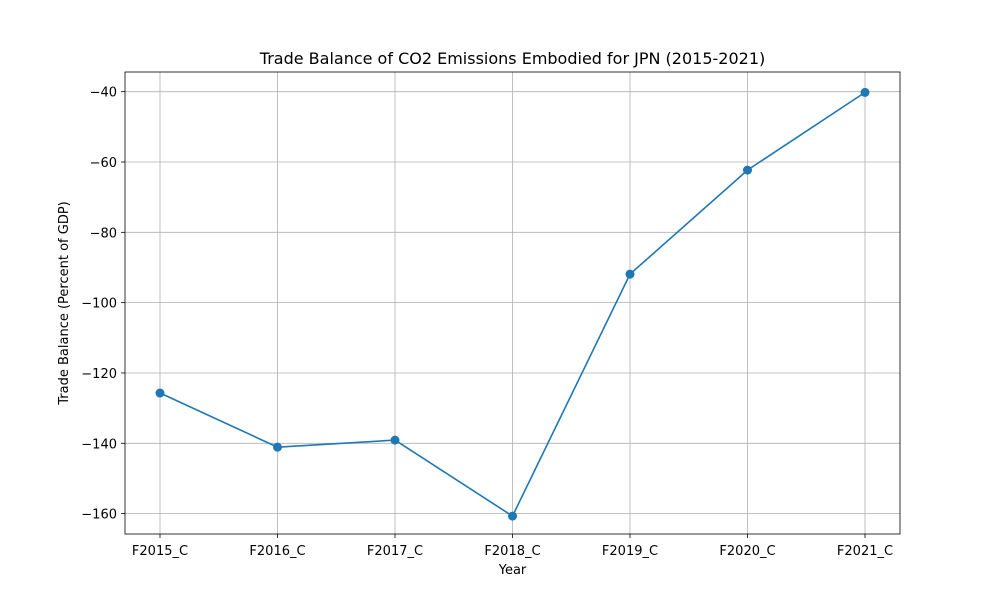 This screenshot has height=600, width=1000. Describe the element at coordinates (747, 170) in the screenshot. I see `data-point-f2020-c` at that location.